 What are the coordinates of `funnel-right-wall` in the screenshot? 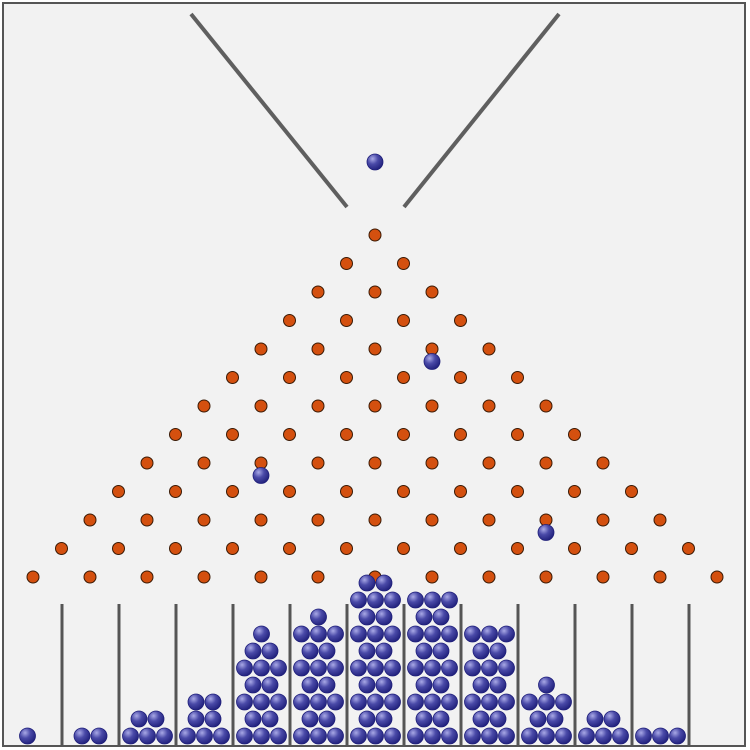 It's located at (481, 110).